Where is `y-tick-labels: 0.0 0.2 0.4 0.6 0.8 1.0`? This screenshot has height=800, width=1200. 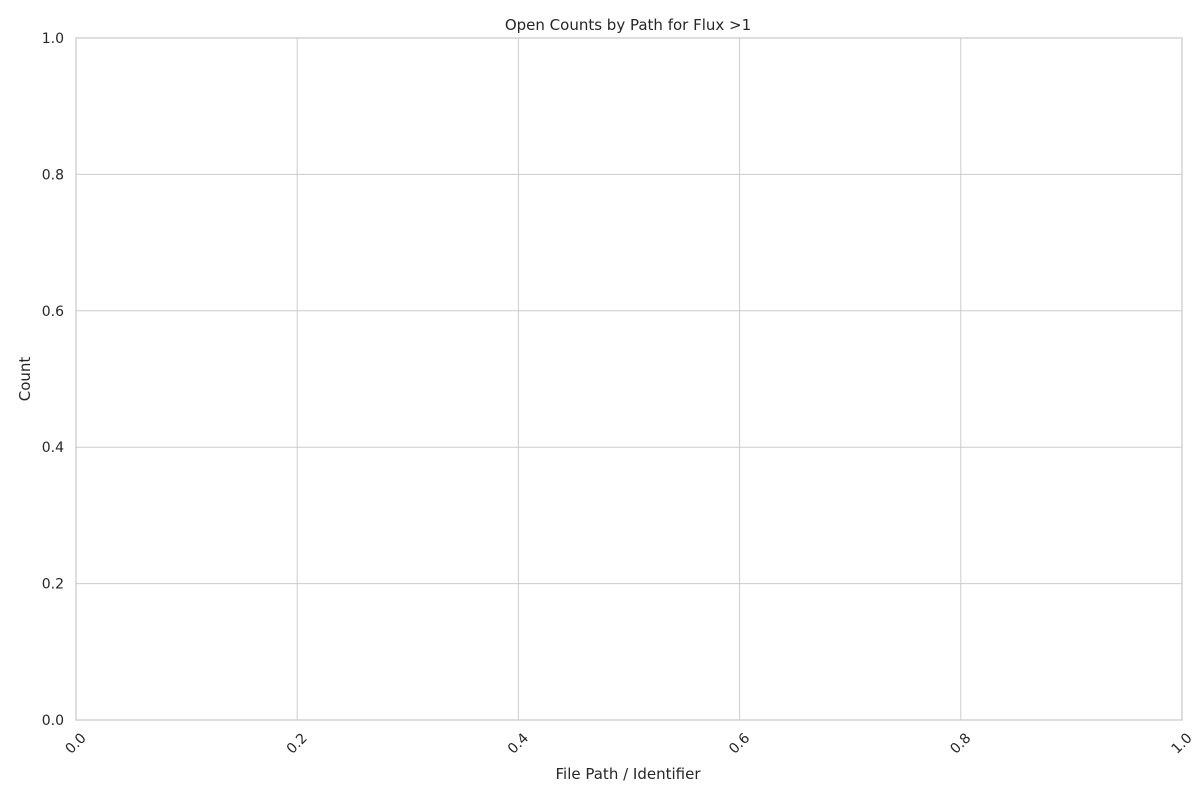 y-tick-labels: 0.0 0.2 0.4 0.6 0.8 1.0 is located at coordinates (53, 380).